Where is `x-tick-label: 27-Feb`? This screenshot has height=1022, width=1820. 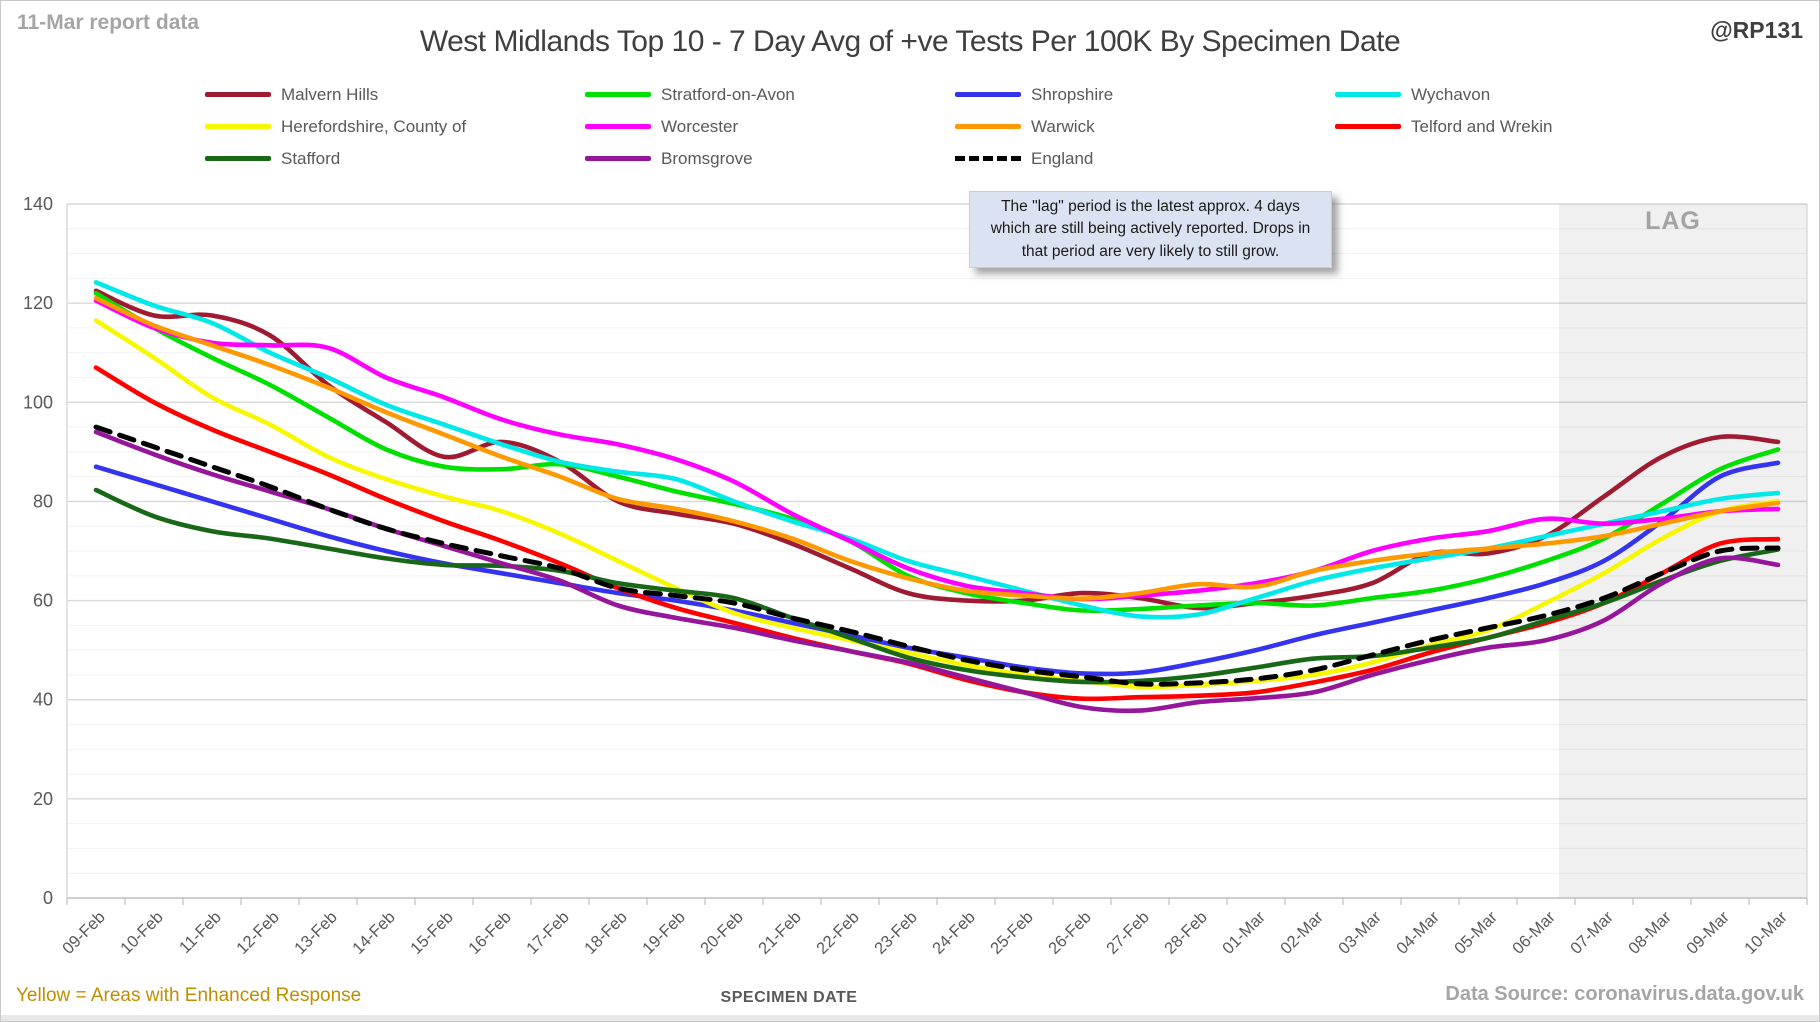 x-tick-label: 27-Feb is located at coordinates (1128, 933).